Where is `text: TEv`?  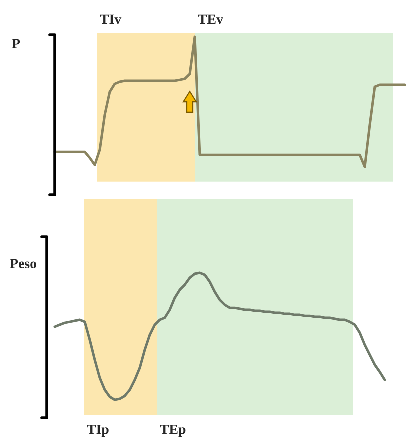
text: TEv is located at coordinates (211, 19).